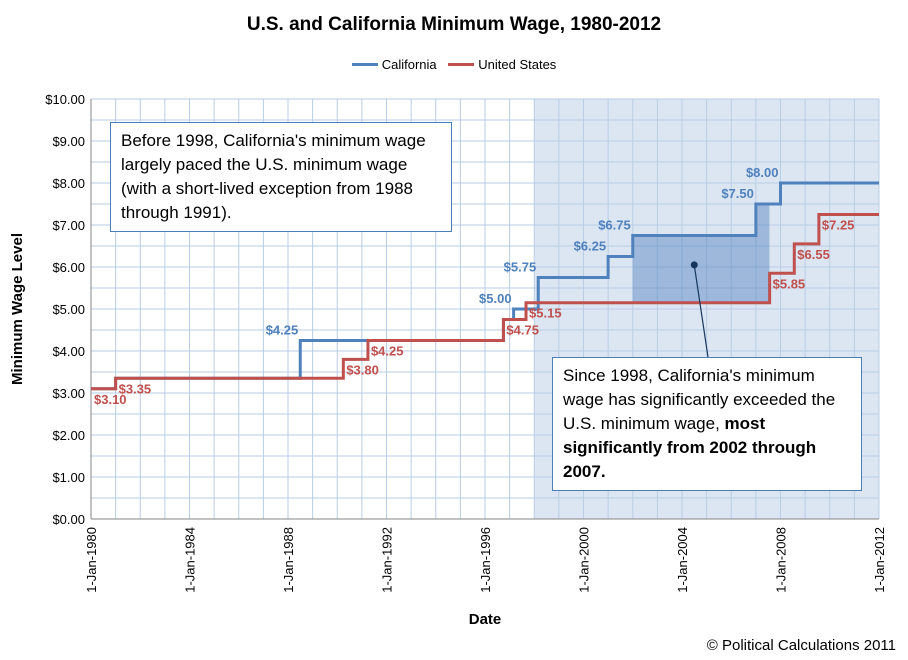 The image size is (908, 660). Describe the element at coordinates (801, 645) in the screenshot. I see `copyright: © Political Calculations 2011` at that location.